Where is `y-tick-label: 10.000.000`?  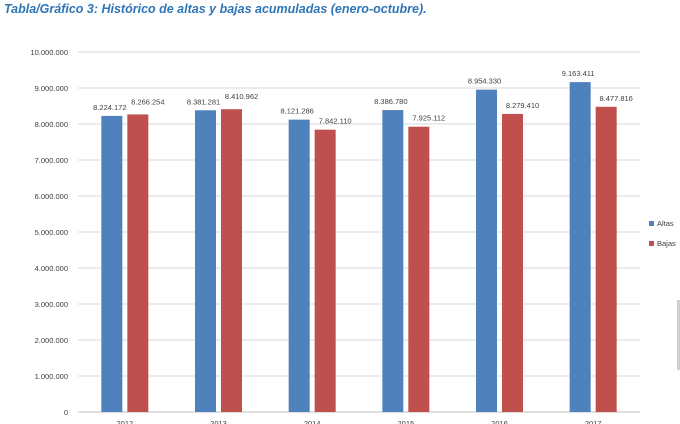 y-tick-label: 10.000.000 is located at coordinates (49, 52).